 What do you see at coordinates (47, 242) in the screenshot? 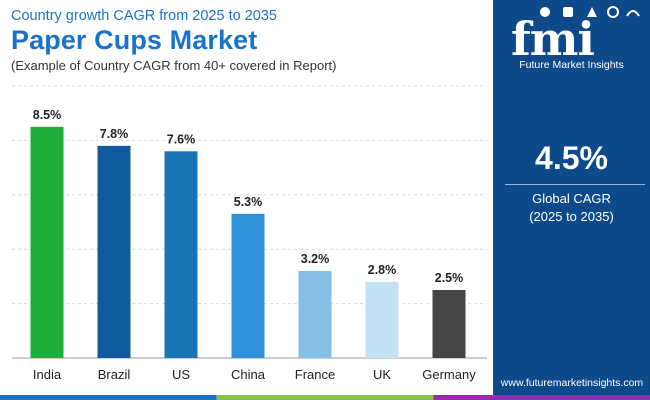
I see `bar-india` at bounding box center [47, 242].